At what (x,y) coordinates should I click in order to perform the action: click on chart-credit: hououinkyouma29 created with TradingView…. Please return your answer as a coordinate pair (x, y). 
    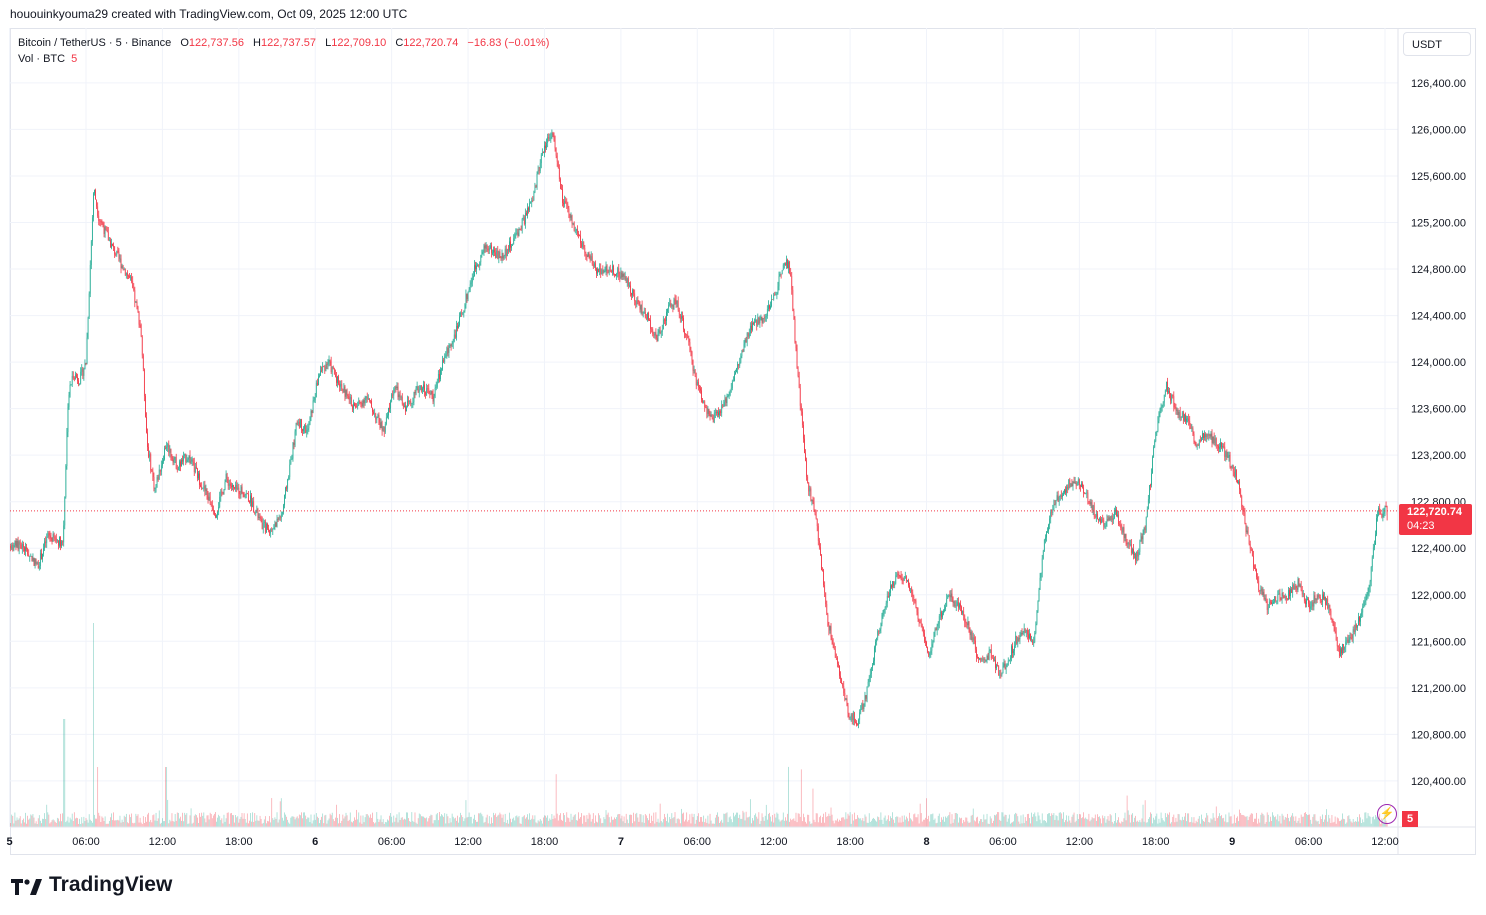
    Looking at the image, I should click on (209, 14).